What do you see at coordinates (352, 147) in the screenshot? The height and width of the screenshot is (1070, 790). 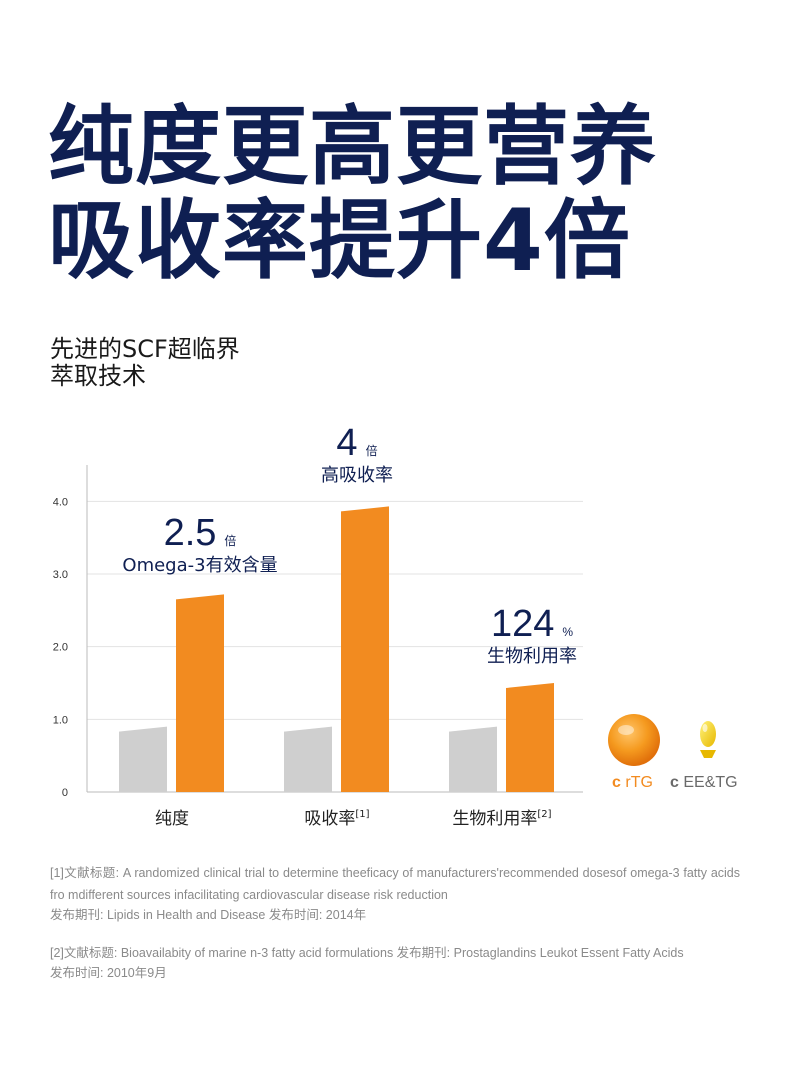 I see `headline-line-1: 纯度更高更营养` at bounding box center [352, 147].